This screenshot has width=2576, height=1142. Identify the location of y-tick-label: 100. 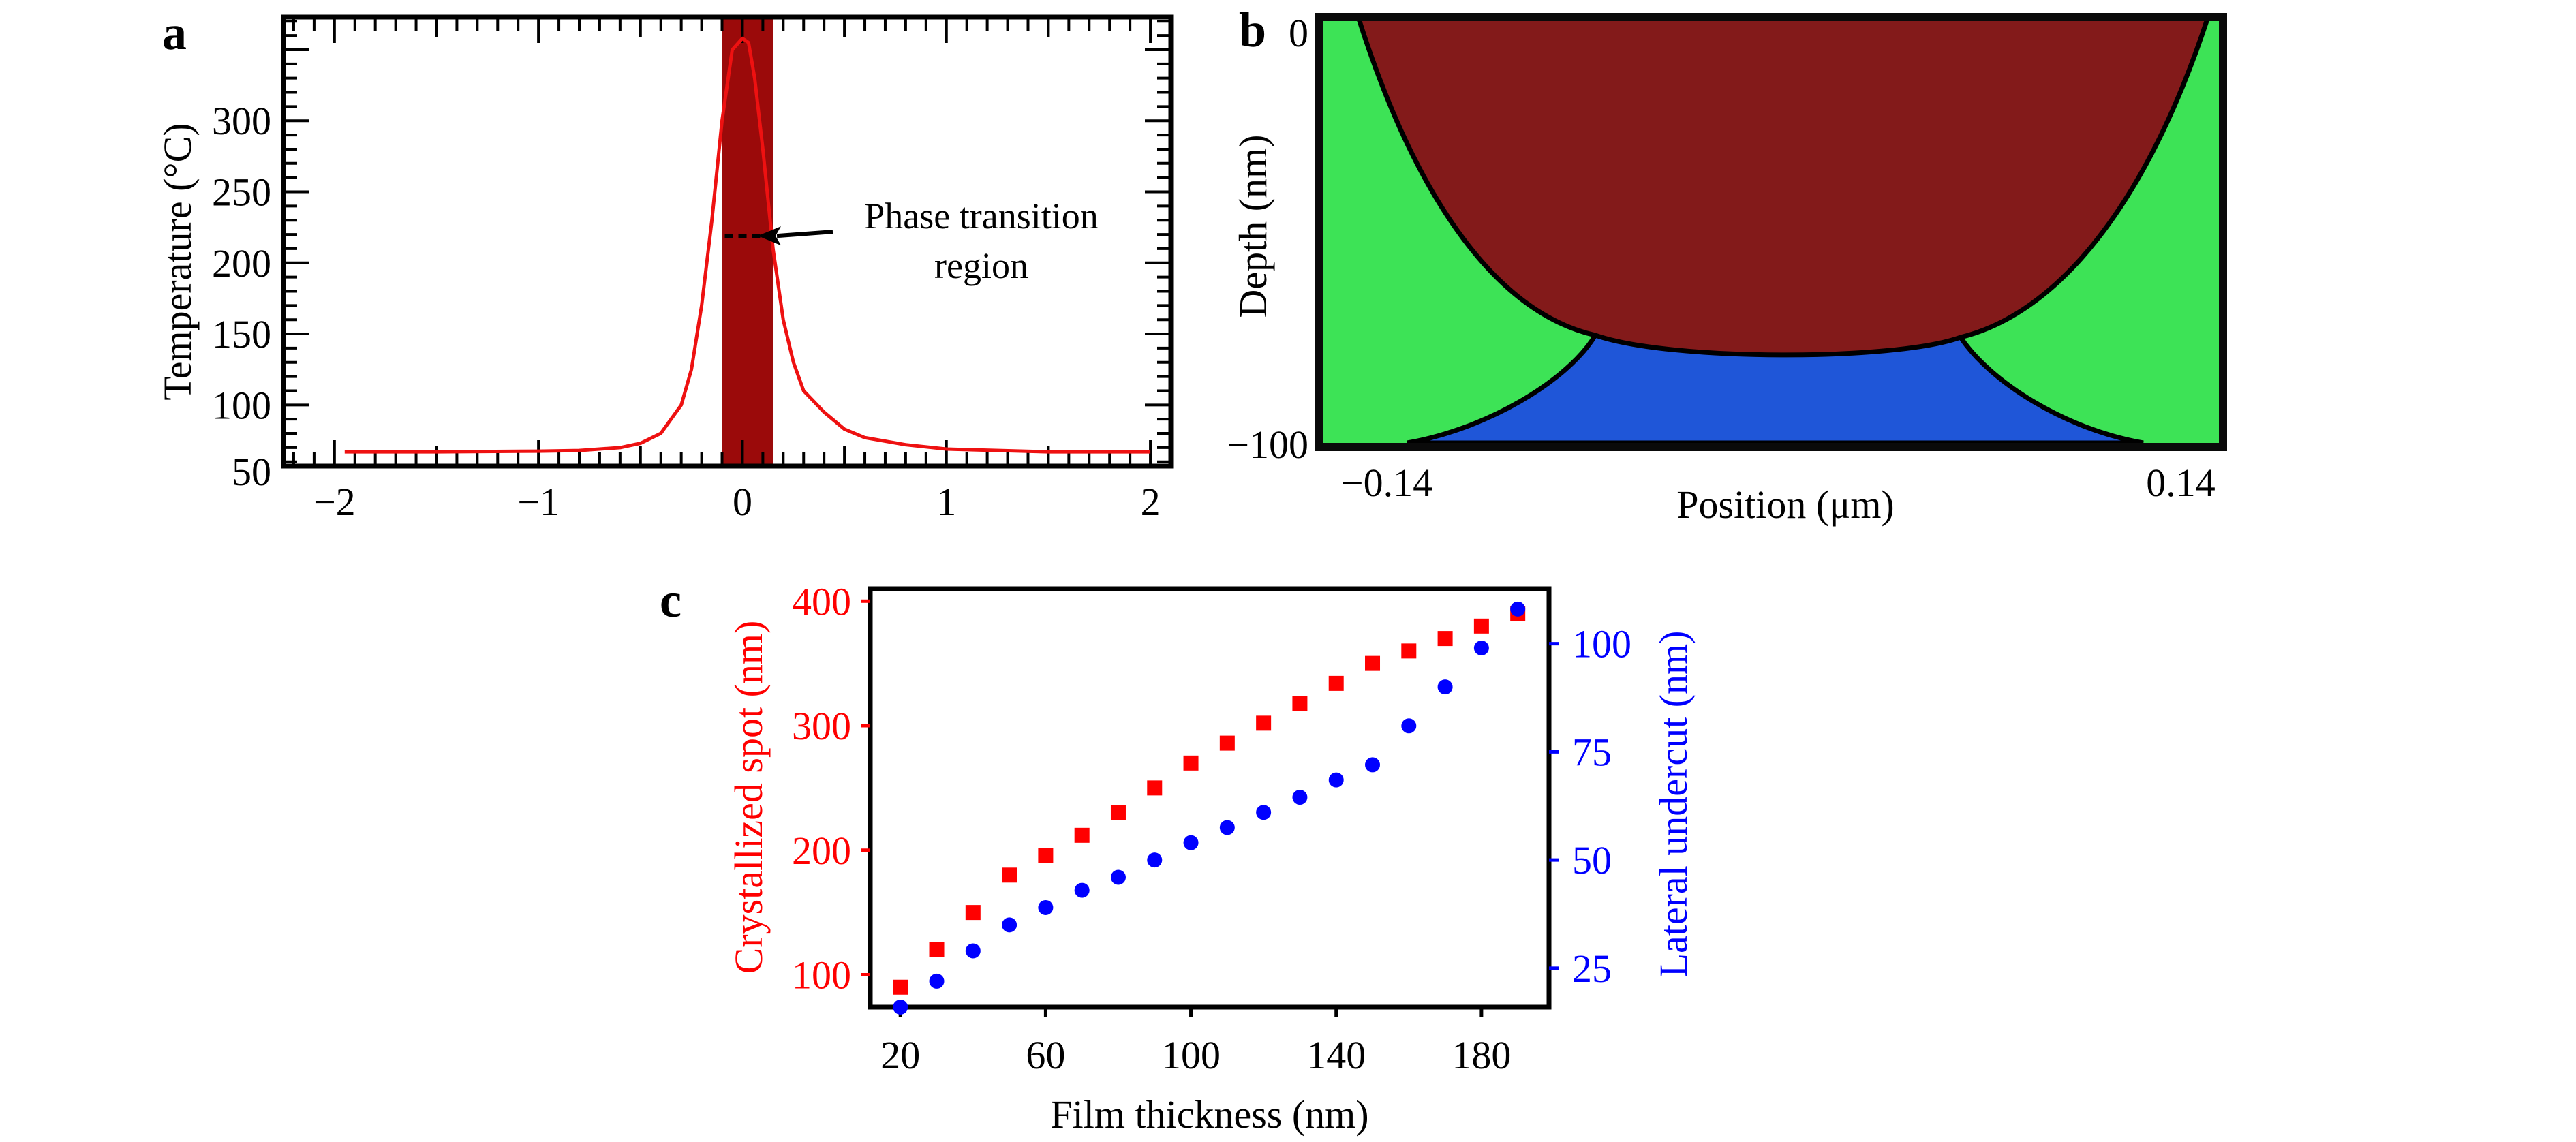
(241, 405).